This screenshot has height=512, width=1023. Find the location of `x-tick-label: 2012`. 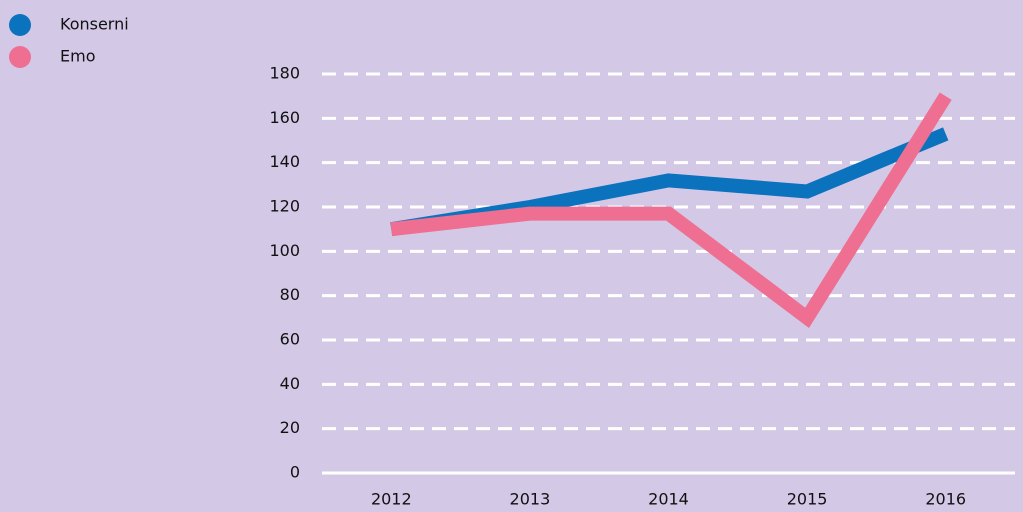

x-tick-label: 2012 is located at coordinates (391, 499).